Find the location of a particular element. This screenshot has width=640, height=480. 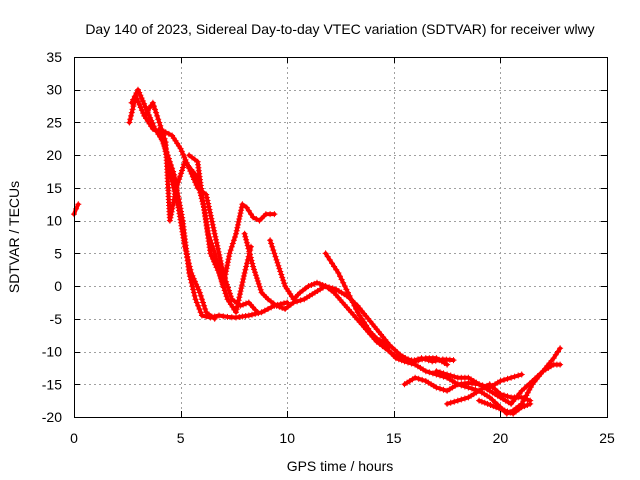

x-tick-label: 25 is located at coordinates (607, 438).